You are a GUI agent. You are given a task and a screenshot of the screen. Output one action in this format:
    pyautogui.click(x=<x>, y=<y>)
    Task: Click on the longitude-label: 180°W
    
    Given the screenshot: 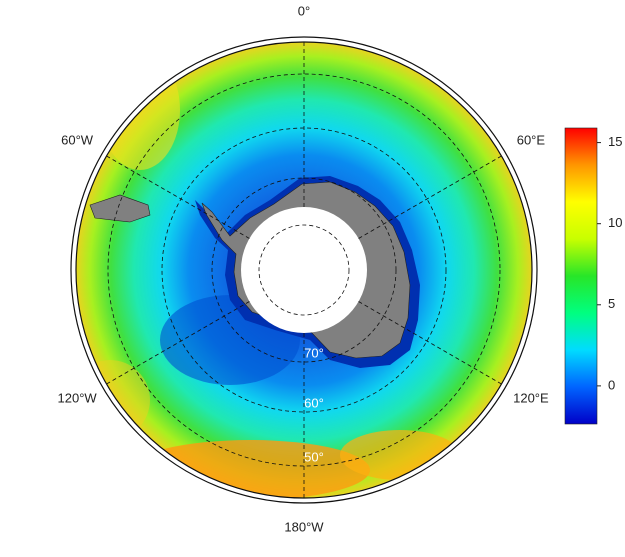 What is the action you would take?
    pyautogui.click(x=304, y=526)
    